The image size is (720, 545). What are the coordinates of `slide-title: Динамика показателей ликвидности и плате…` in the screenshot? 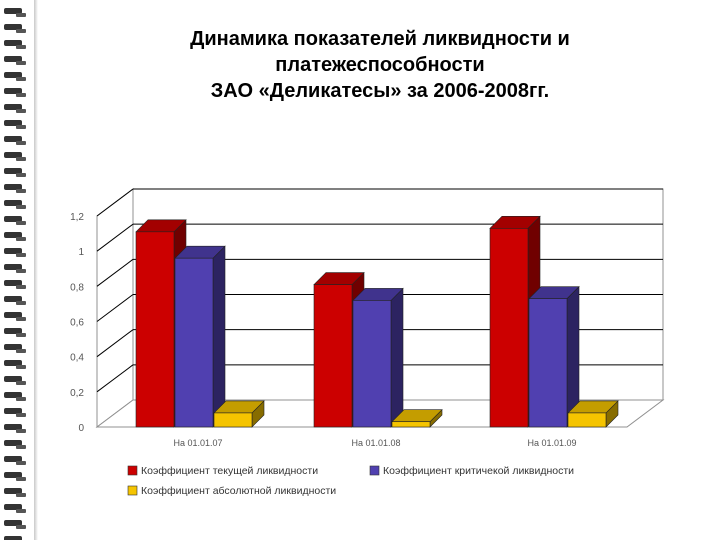 It's located at (380, 65).